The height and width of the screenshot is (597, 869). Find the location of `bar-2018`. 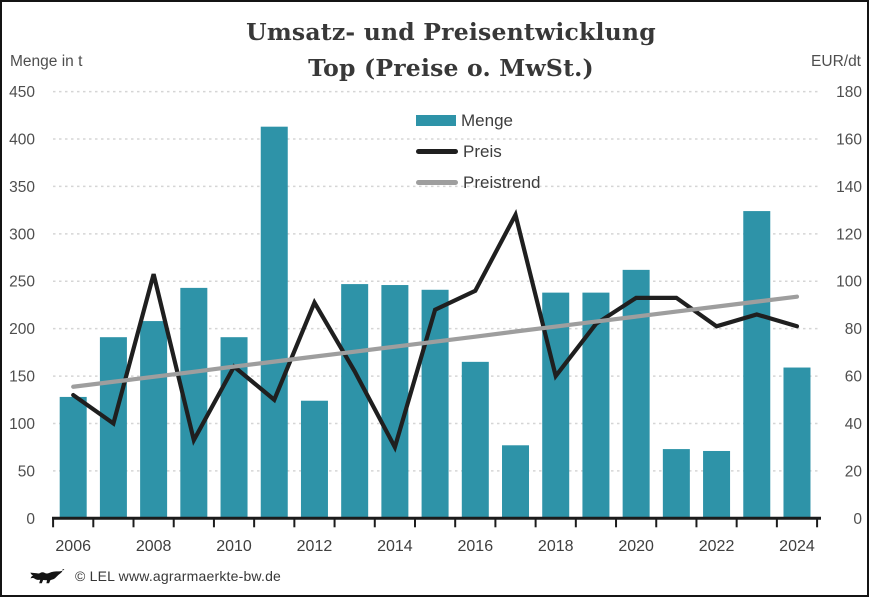

bar-2018 is located at coordinates (556, 404).